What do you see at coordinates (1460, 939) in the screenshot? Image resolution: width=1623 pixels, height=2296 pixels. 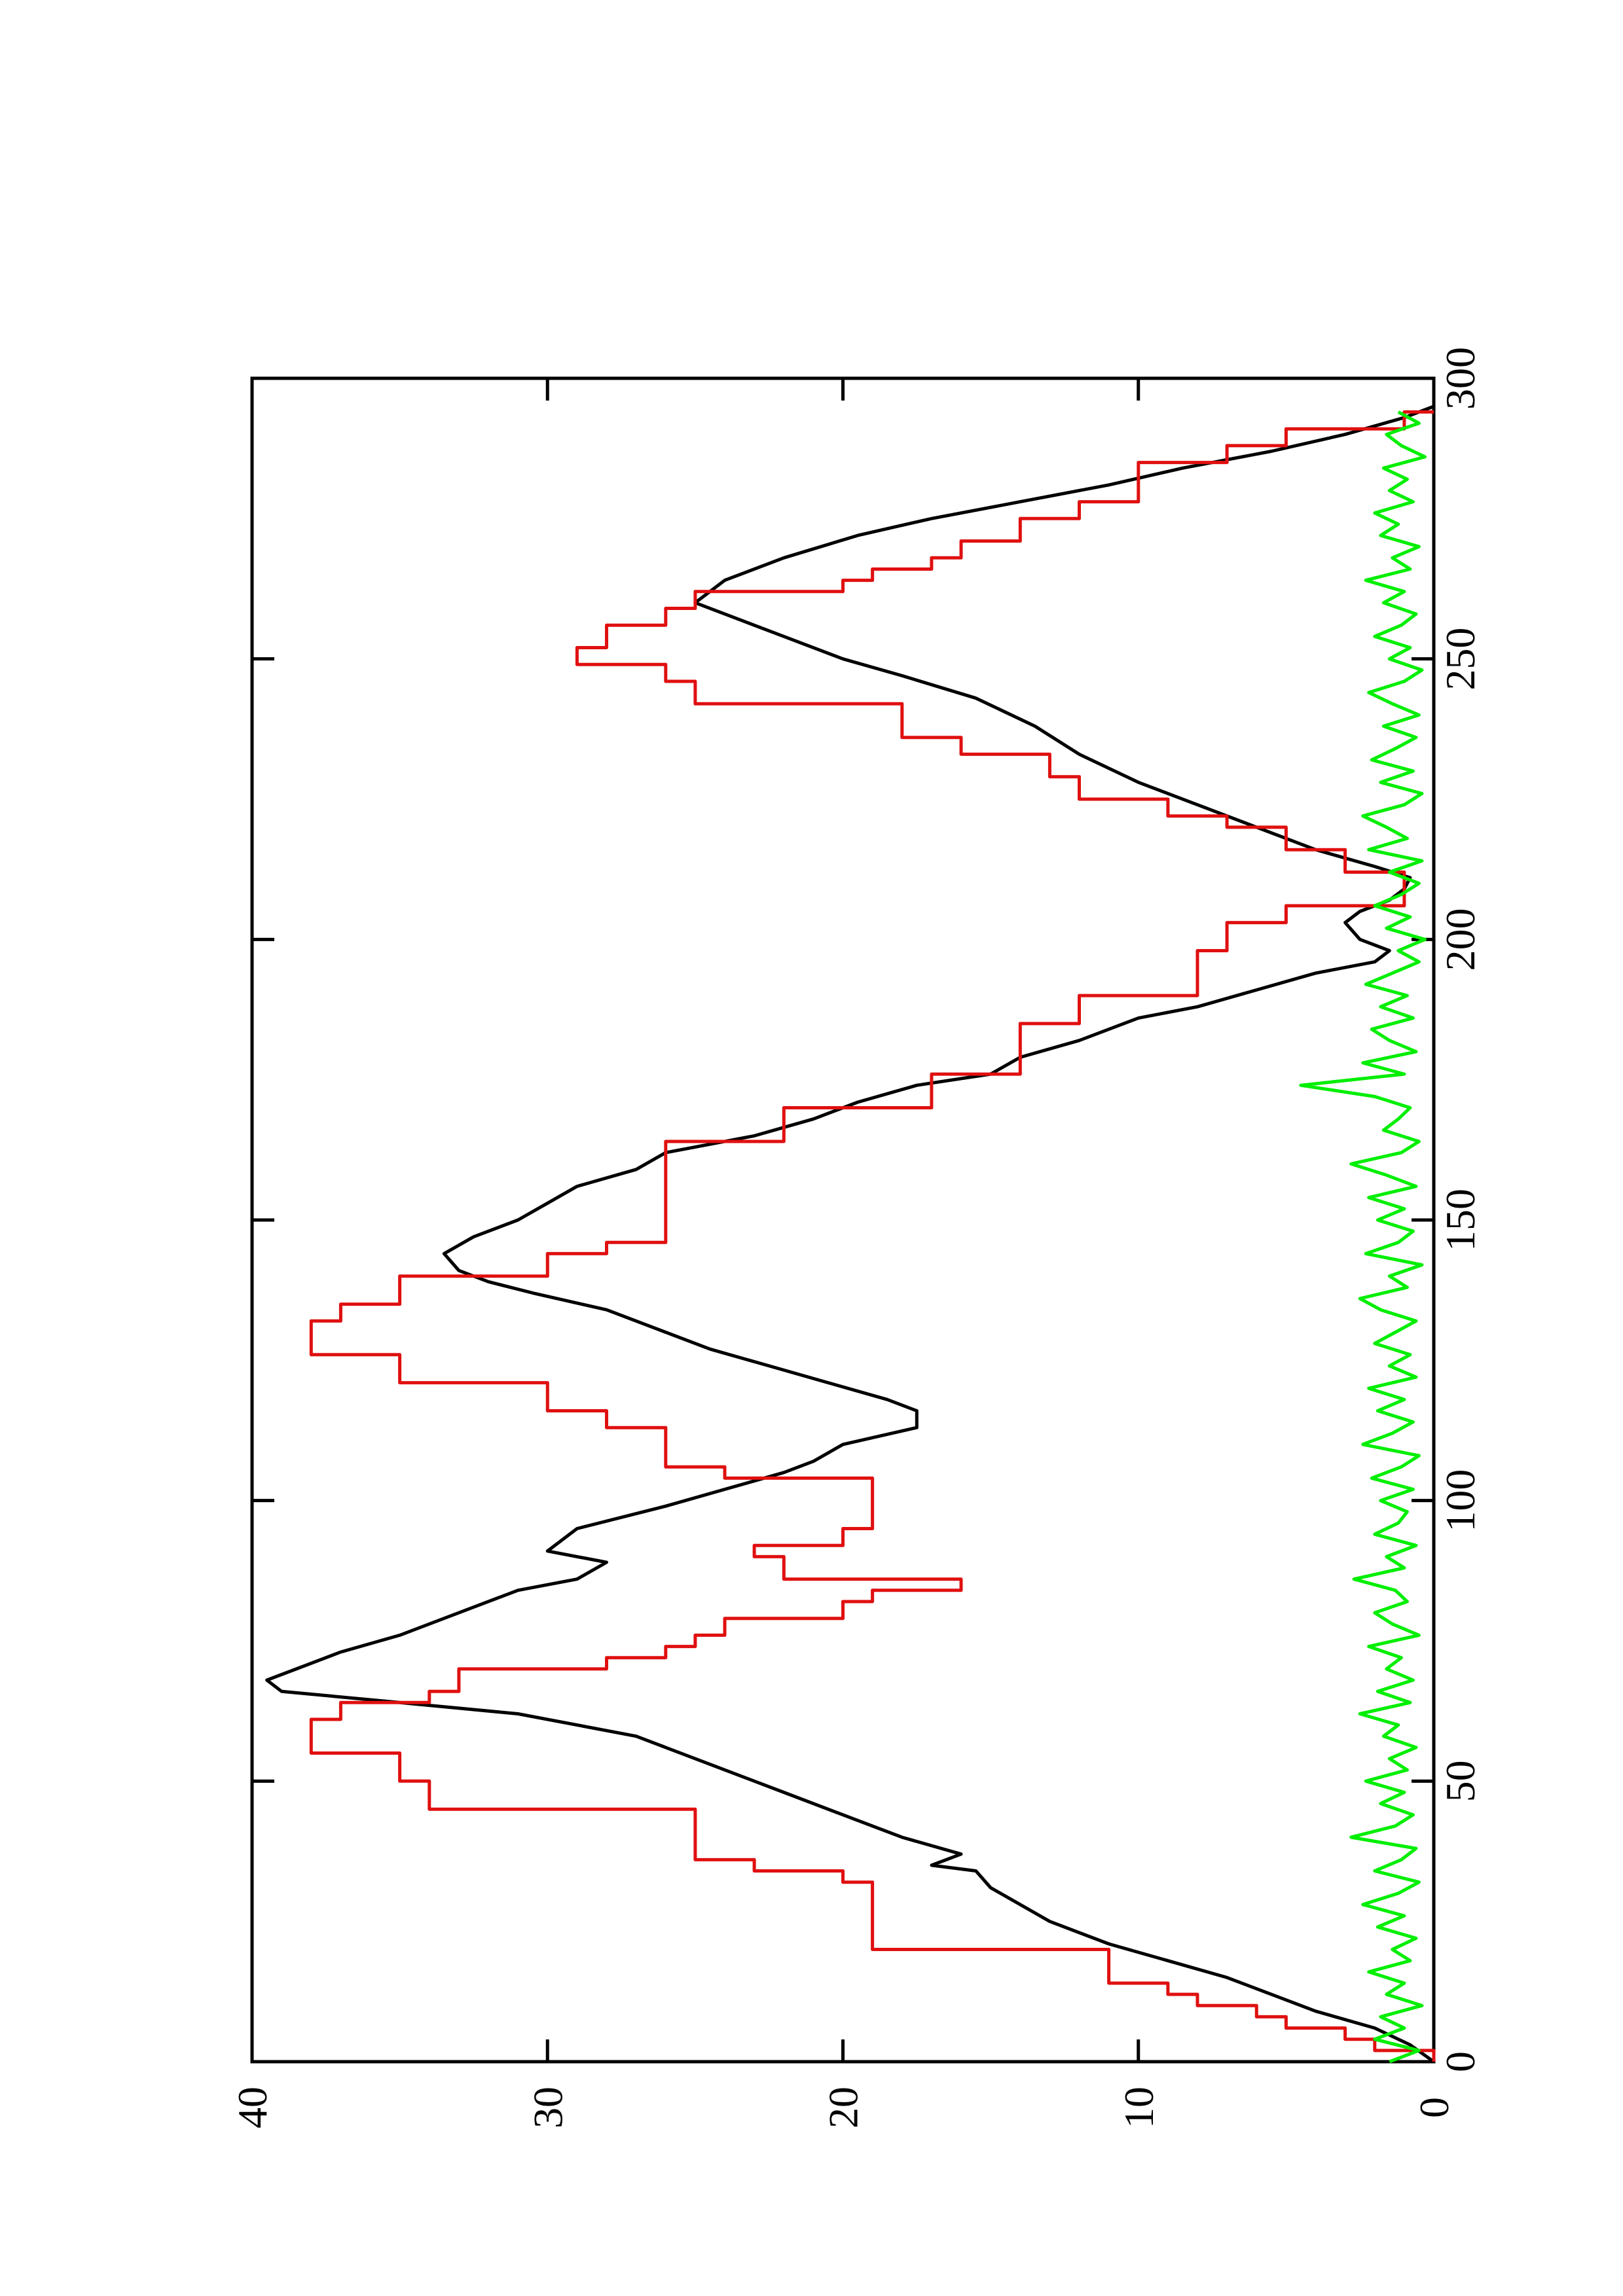 I see `x-tick-label: 200` at bounding box center [1460, 939].